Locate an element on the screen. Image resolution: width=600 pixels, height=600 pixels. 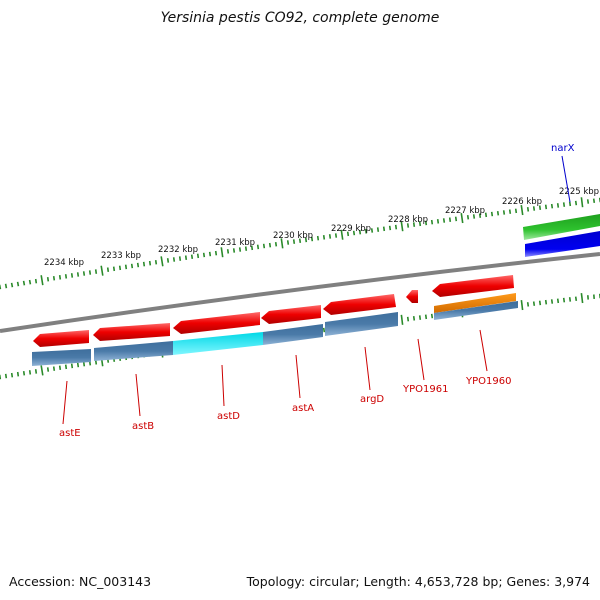
scale-label: 2231 kbp is located at coordinates (235, 243).